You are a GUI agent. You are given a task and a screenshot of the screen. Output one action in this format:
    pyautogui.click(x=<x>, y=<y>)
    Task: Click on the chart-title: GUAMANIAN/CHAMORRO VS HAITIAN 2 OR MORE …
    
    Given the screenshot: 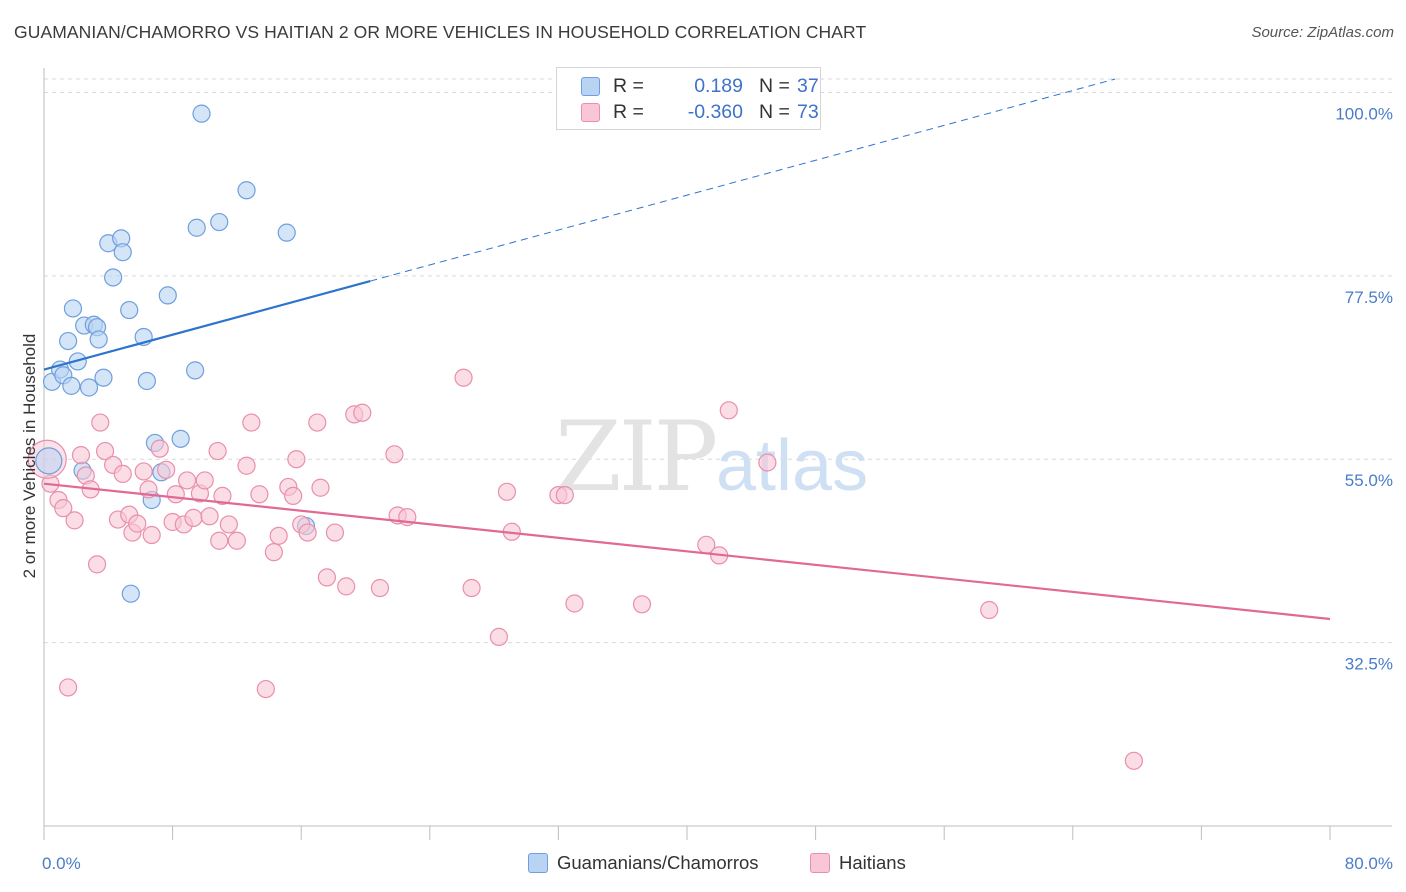 What is the action you would take?
    pyautogui.click(x=440, y=32)
    